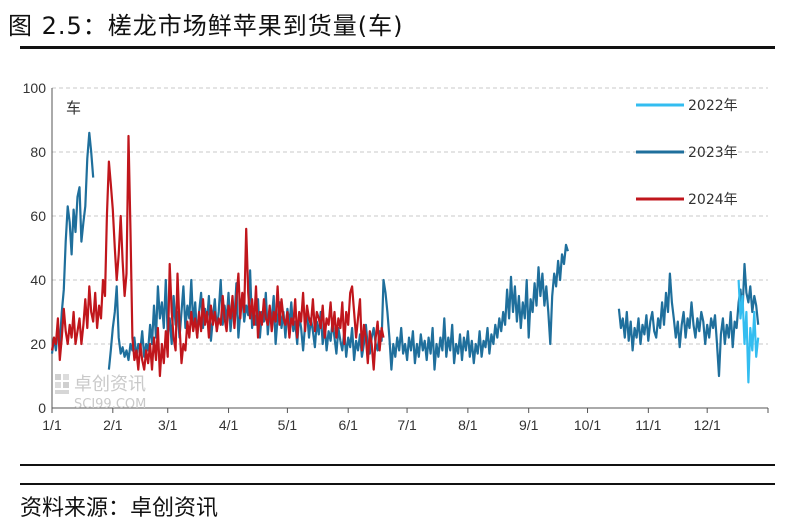 The width and height of the screenshot is (795, 526). Describe the element at coordinates (38, 152) in the screenshot. I see `y-tick-label: 80` at that location.